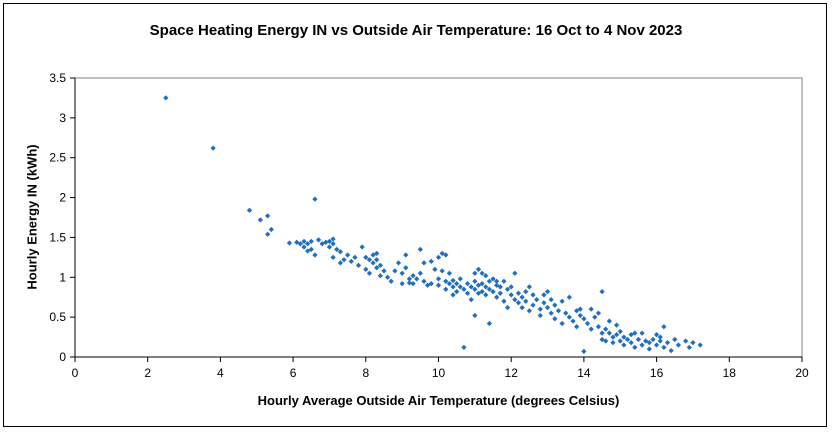 This screenshot has width=832, height=432. What do you see at coordinates (62, 198) in the screenshot?
I see `y-tick-label: 2` at bounding box center [62, 198].